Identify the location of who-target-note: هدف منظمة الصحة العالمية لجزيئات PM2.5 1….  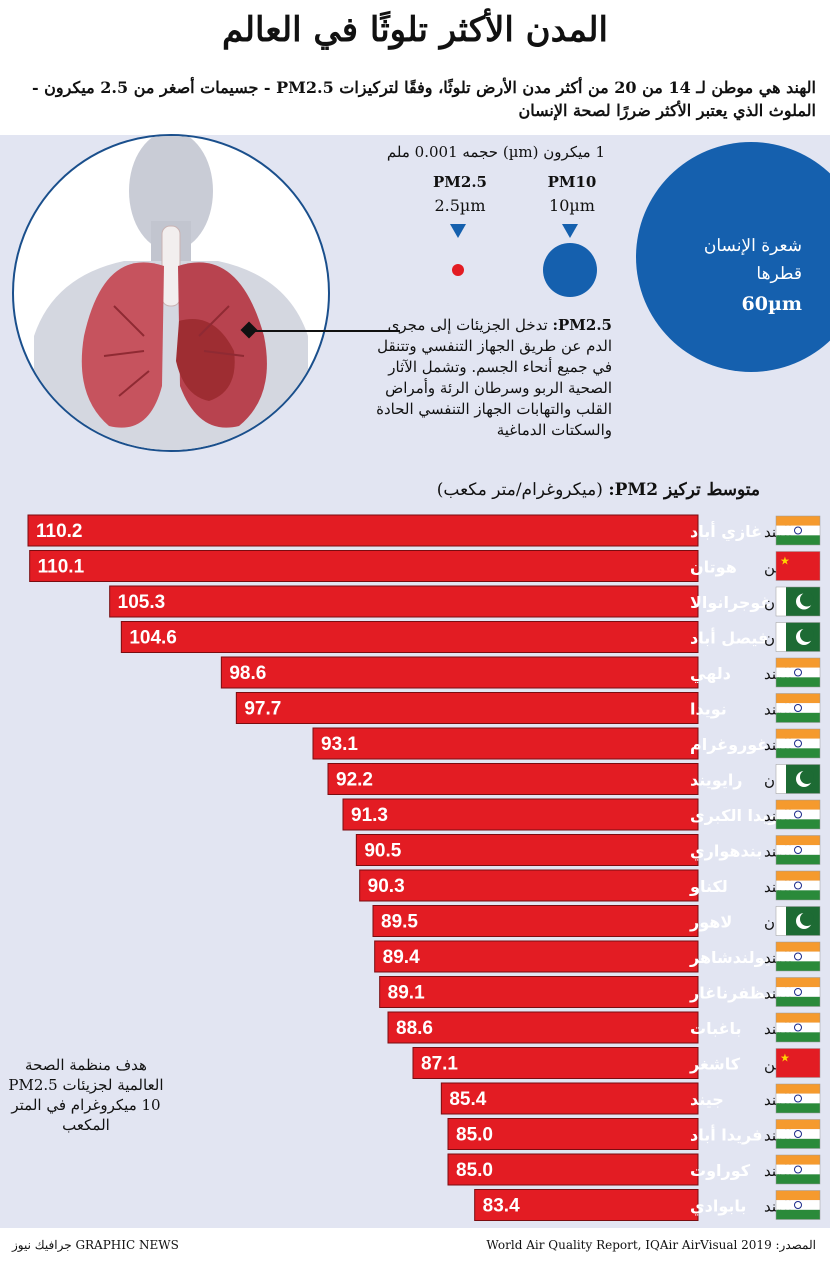
(86, 1095).